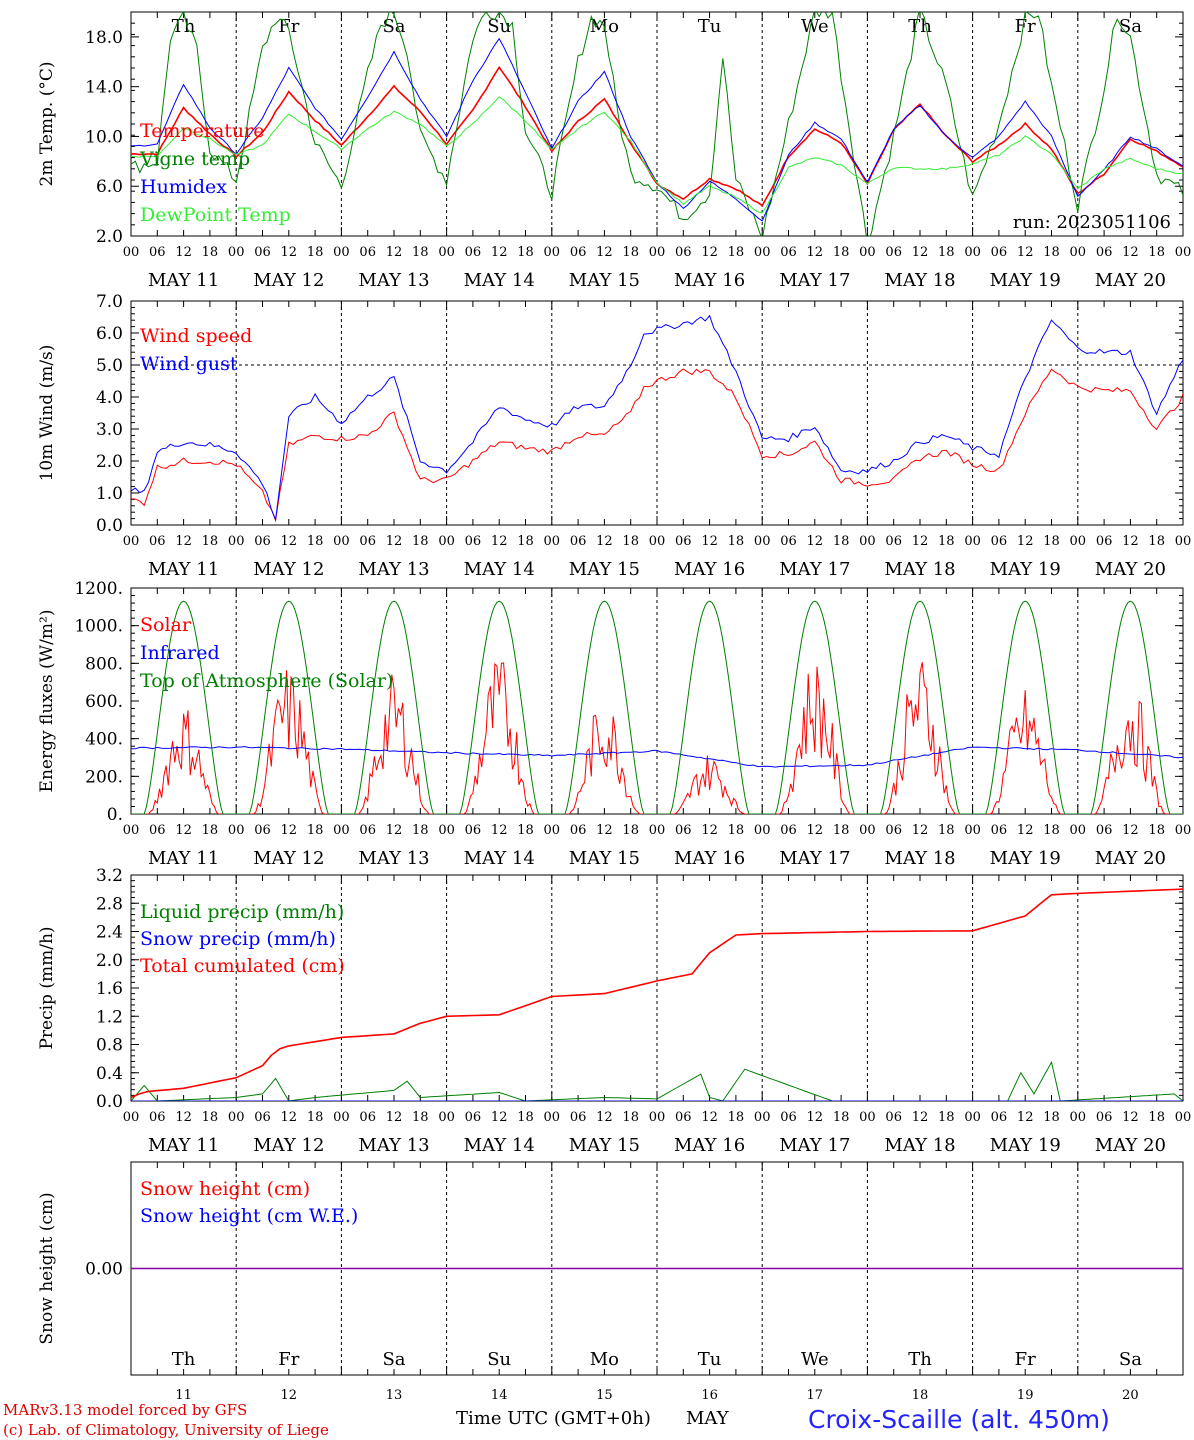 The height and width of the screenshot is (1440, 1194). I want to click on y-tick-label: 0.4, so click(109, 1074).